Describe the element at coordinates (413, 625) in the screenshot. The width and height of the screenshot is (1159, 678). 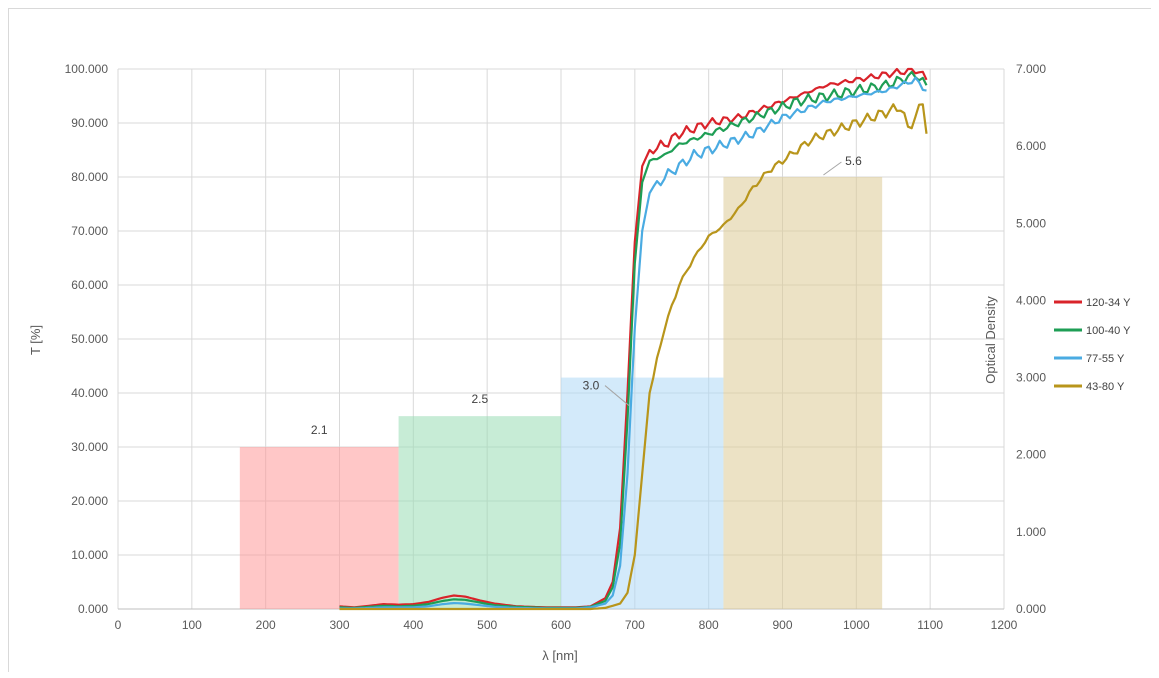
I see `x-tick-label: 400` at that location.